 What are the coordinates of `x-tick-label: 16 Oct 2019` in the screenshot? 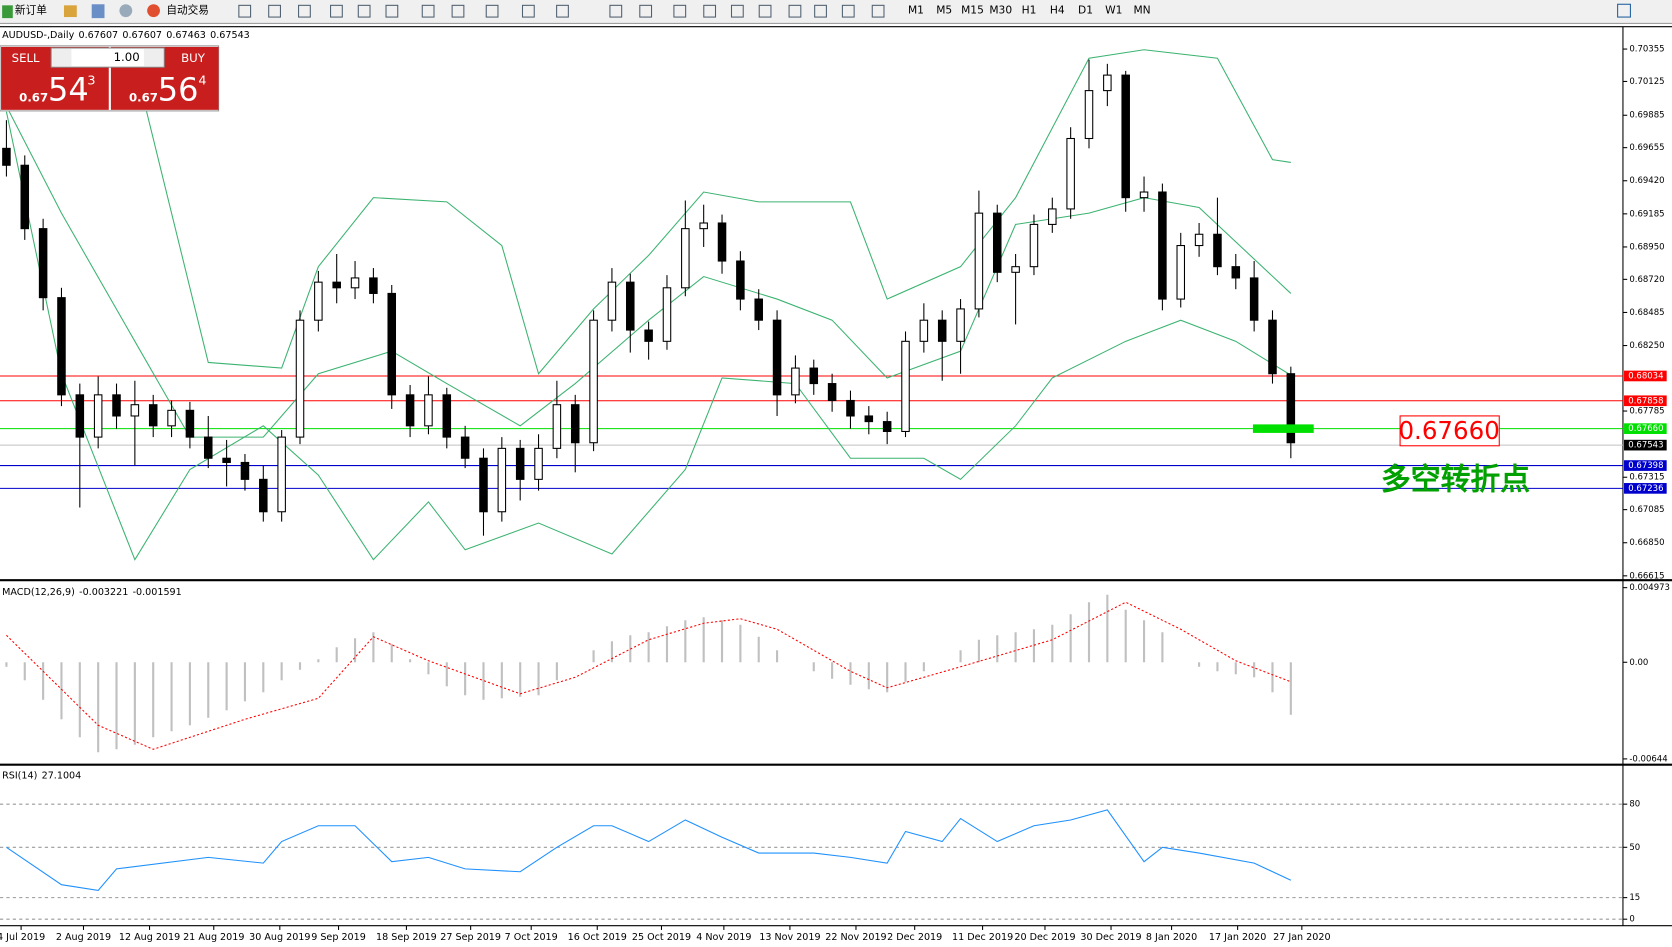 It's located at (597, 937).